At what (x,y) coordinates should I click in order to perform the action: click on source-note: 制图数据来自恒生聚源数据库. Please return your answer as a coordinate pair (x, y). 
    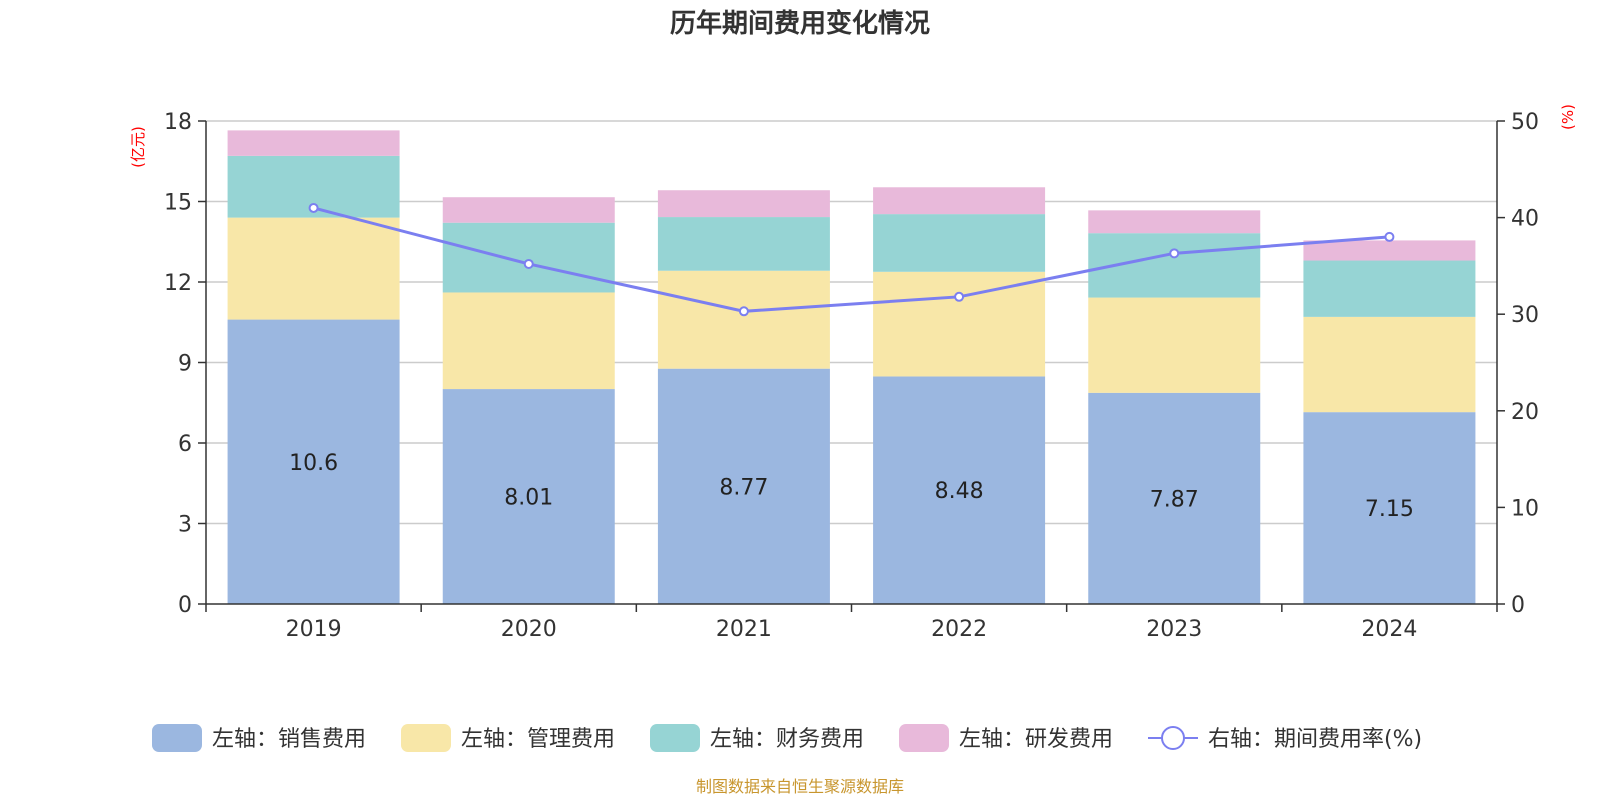
    Looking at the image, I should click on (800, 786).